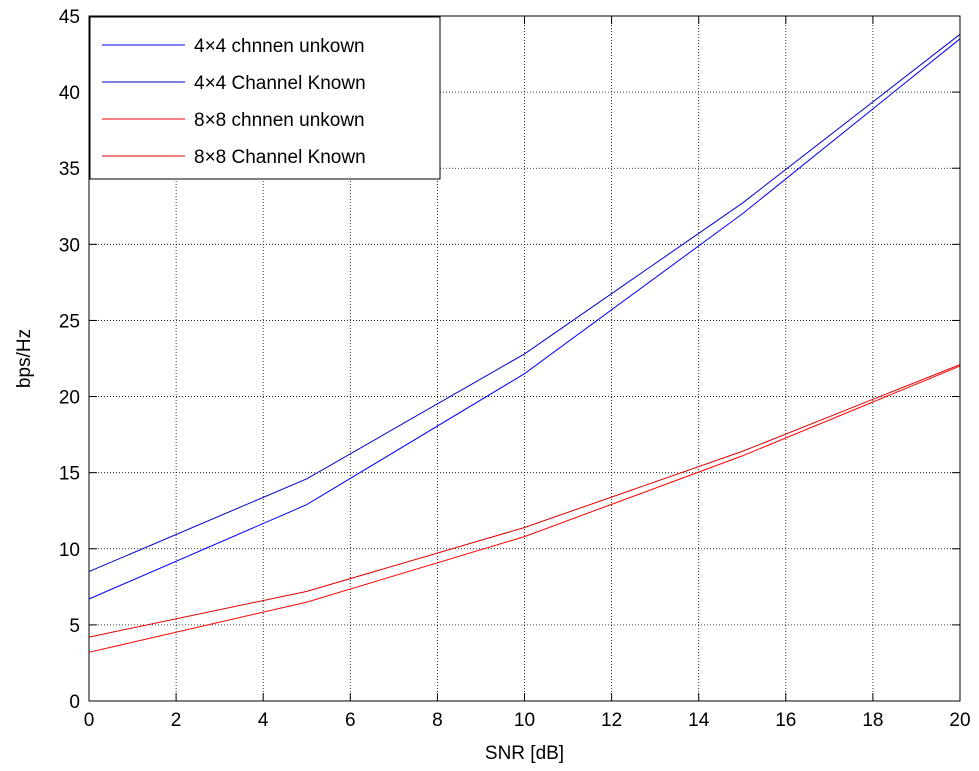 The height and width of the screenshot is (771, 979). I want to click on legend-label: 8×8 Channel Known, so click(280, 157).